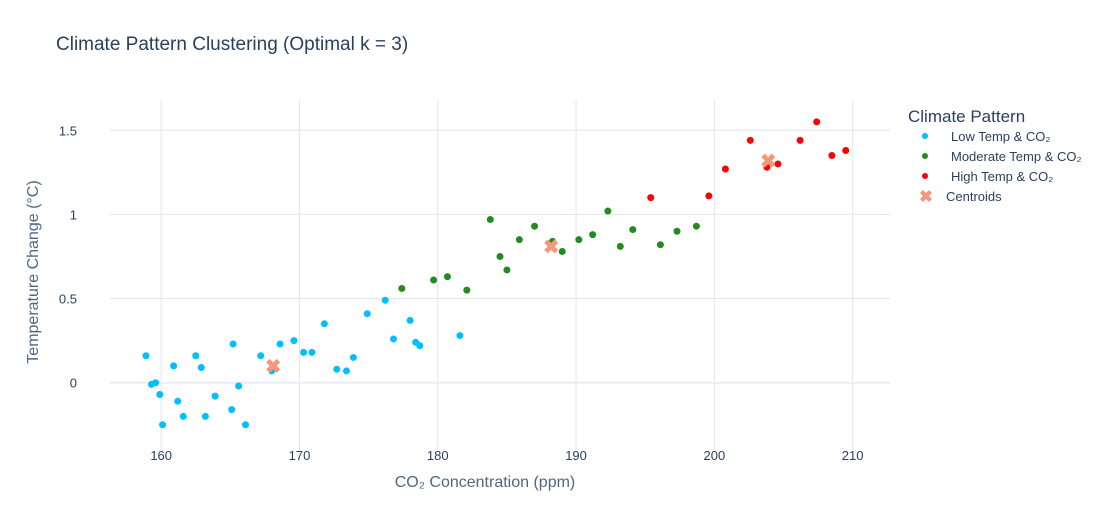 The width and height of the screenshot is (1112, 525). Describe the element at coordinates (300, 455) in the screenshot. I see `x-tick-label: 170` at that location.